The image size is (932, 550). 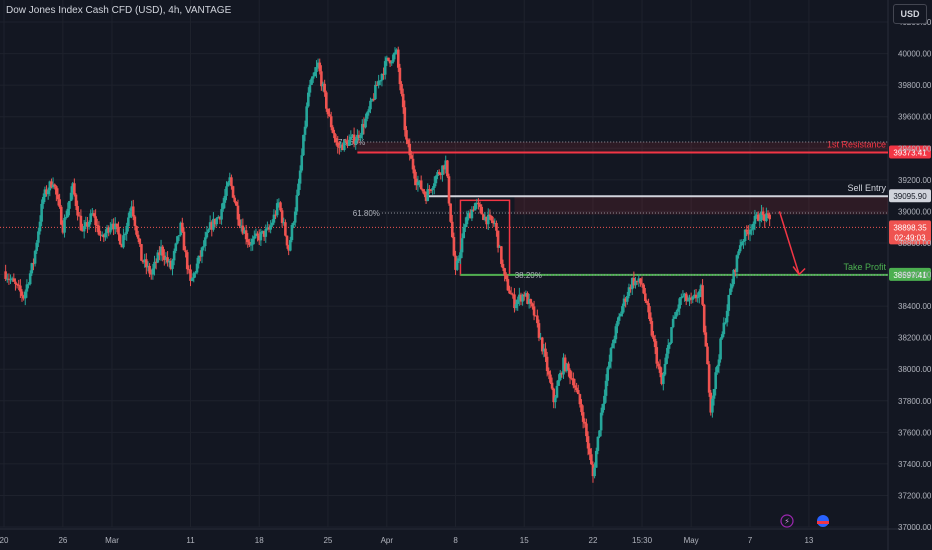 I want to click on level-price-label: 38597.41, so click(x=910, y=275).